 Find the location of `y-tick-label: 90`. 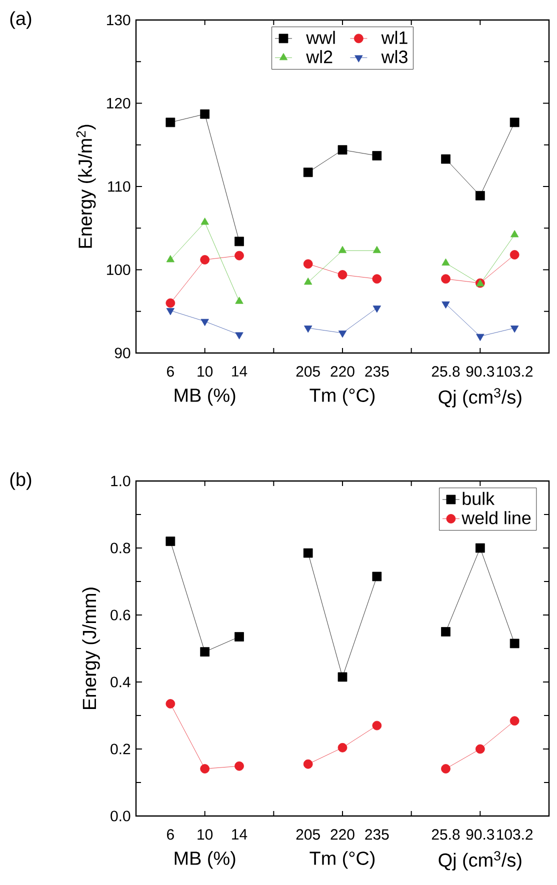

y-tick-label: 90 is located at coordinates (122, 353).